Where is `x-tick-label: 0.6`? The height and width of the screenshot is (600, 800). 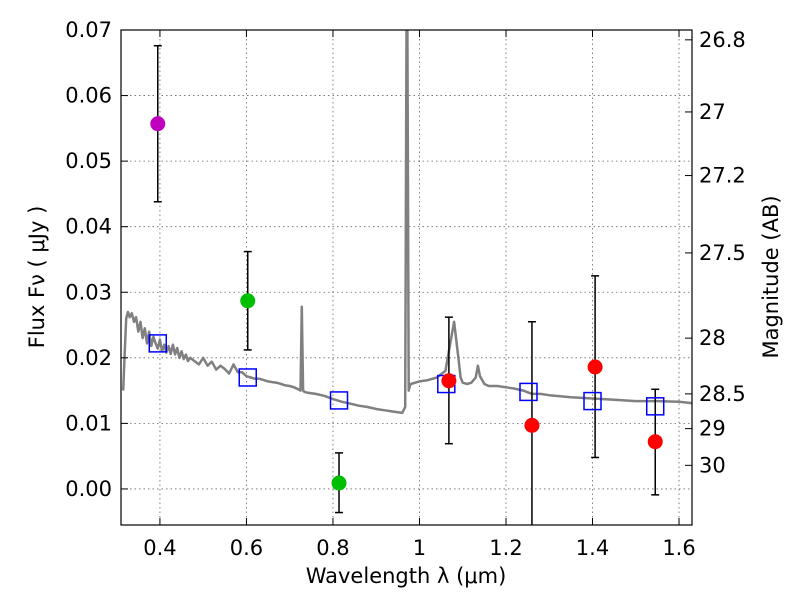 x-tick-label: 0.6 is located at coordinates (246, 548).